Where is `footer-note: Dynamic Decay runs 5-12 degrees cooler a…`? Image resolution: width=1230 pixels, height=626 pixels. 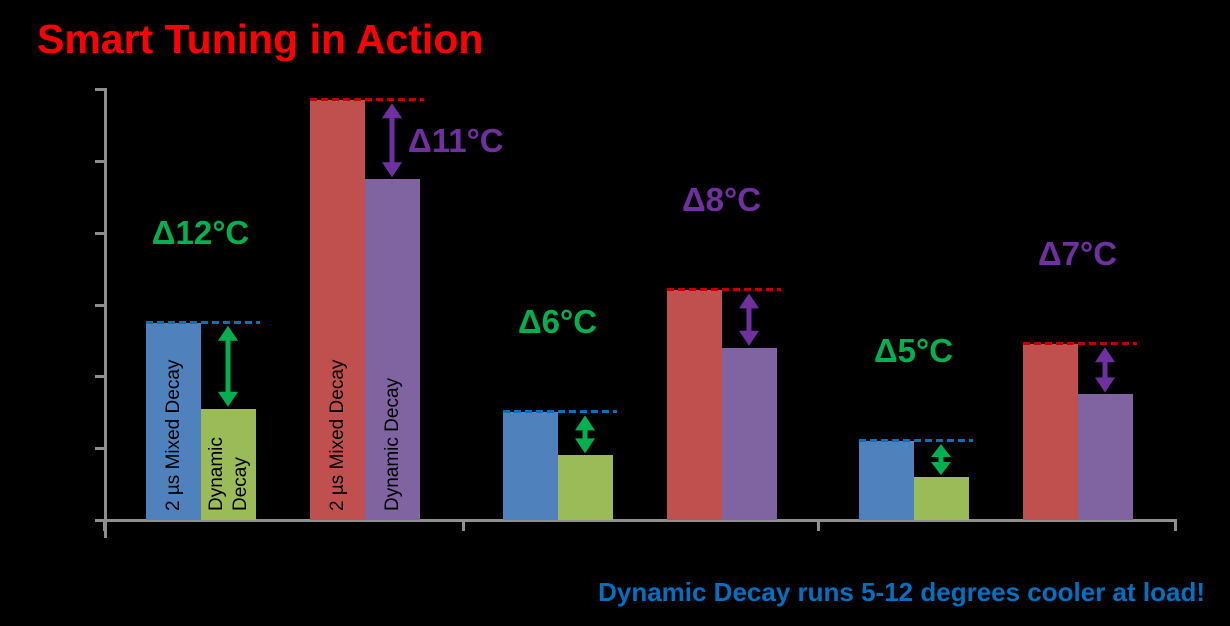 footer-note: Dynamic Decay runs 5-12 degrees cooler a… is located at coordinates (901, 592).